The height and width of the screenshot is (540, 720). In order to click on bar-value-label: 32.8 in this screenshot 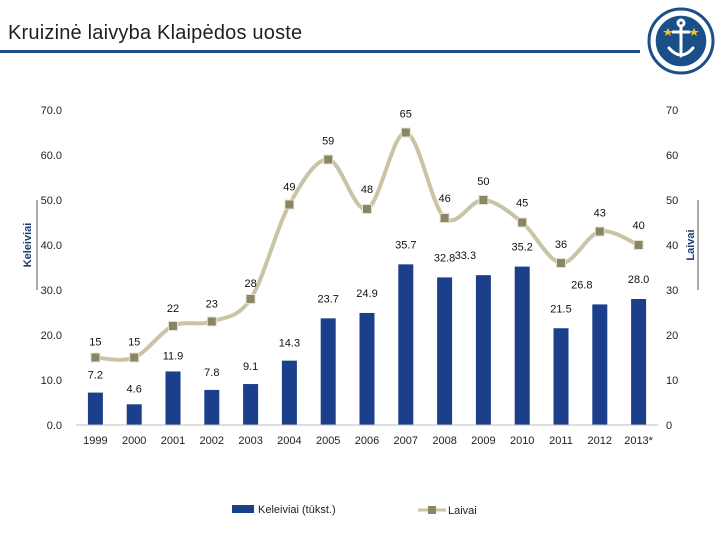, I will do `click(444, 258)`.